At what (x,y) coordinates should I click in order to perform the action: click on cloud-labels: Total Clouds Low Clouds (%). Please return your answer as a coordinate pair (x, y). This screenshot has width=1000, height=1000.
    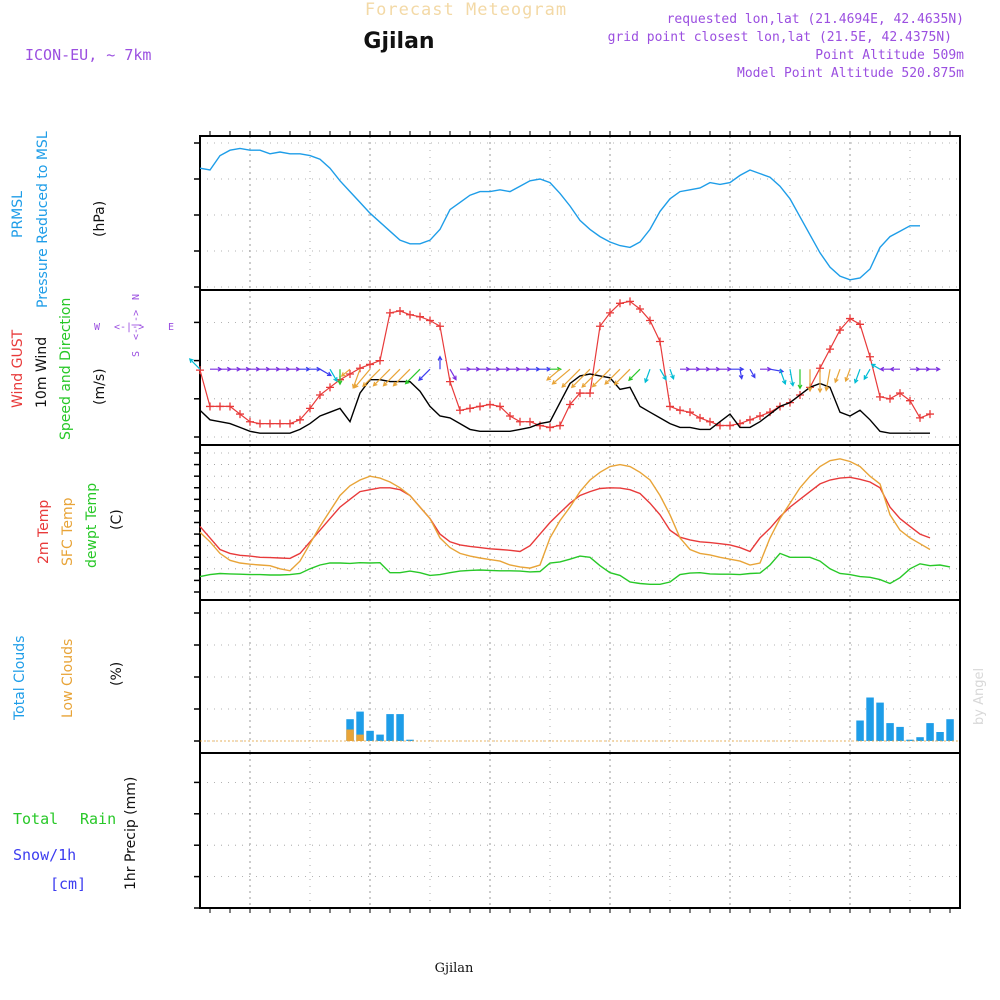
    Looking at the image, I should click on (68, 678).